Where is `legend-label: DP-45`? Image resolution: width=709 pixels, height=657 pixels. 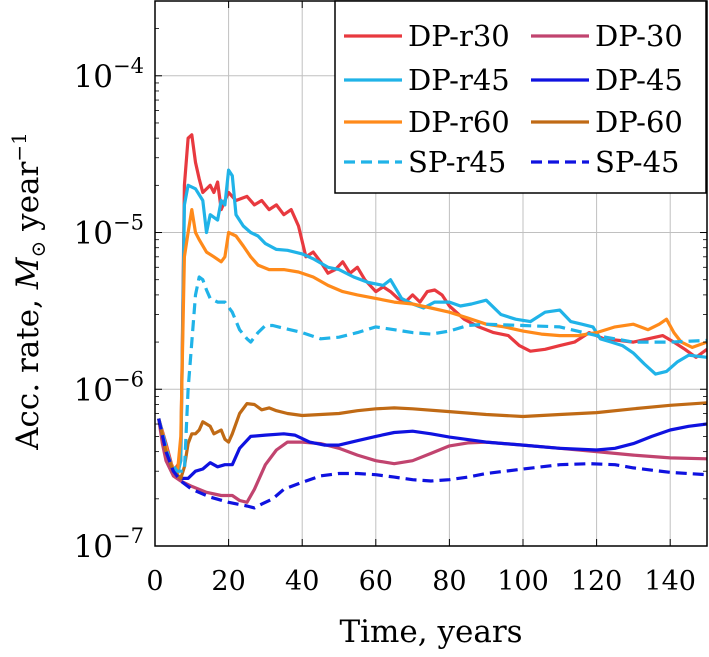
legend-label: DP-45 is located at coordinates (639, 80).